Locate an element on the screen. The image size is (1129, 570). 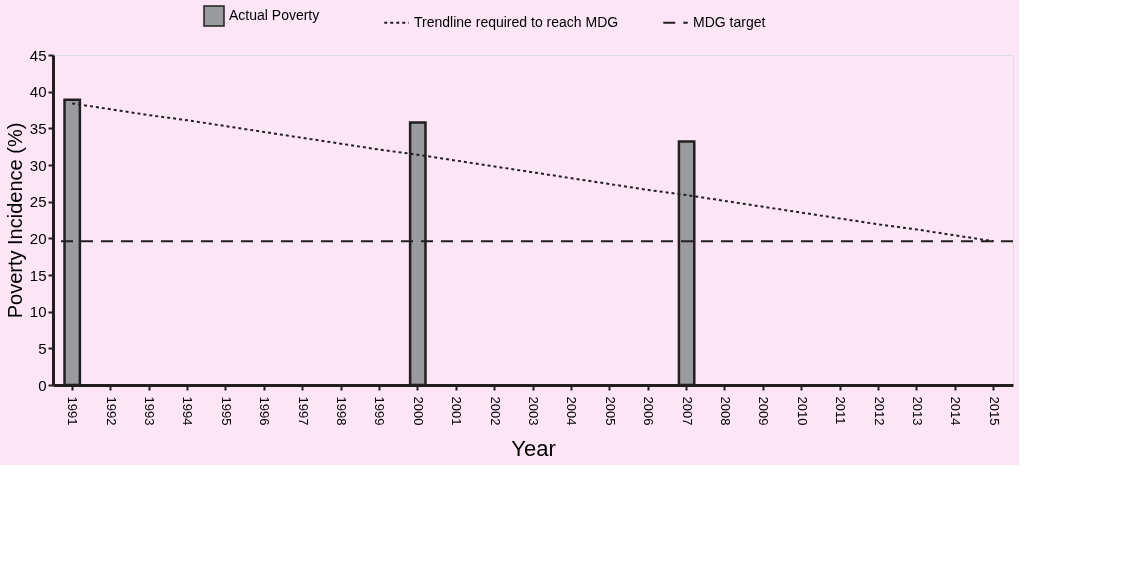
legend-label: Actual Poverty is located at coordinates (274, 15).